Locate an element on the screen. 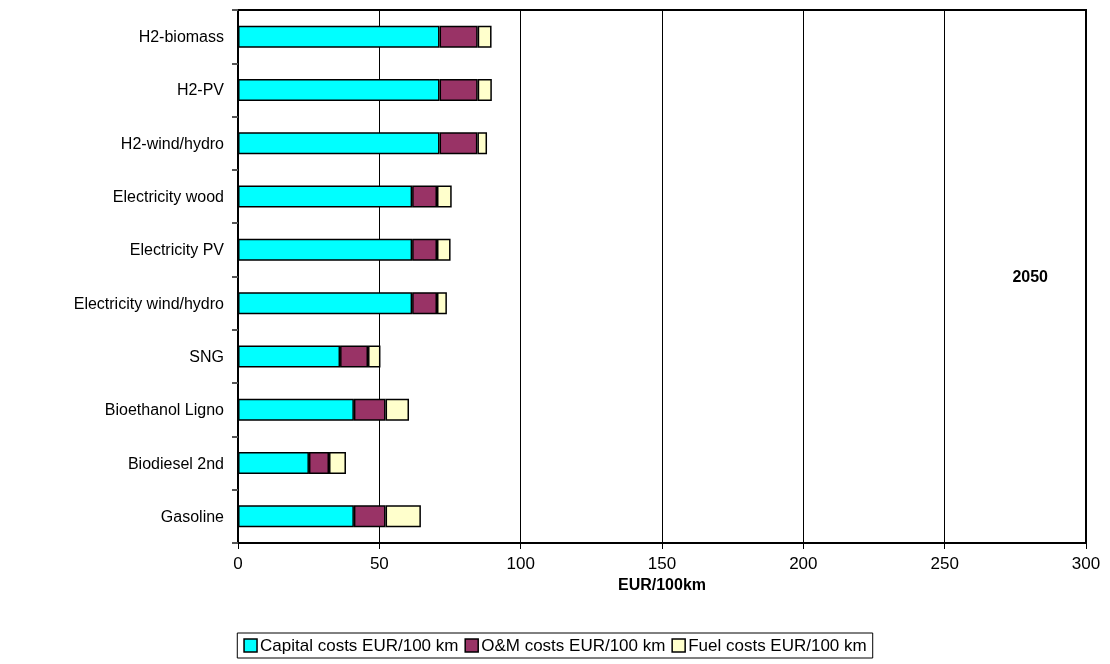 The height and width of the screenshot is (664, 1110). y-tick-label: Electricity wind/hydro is located at coordinates (149, 303).